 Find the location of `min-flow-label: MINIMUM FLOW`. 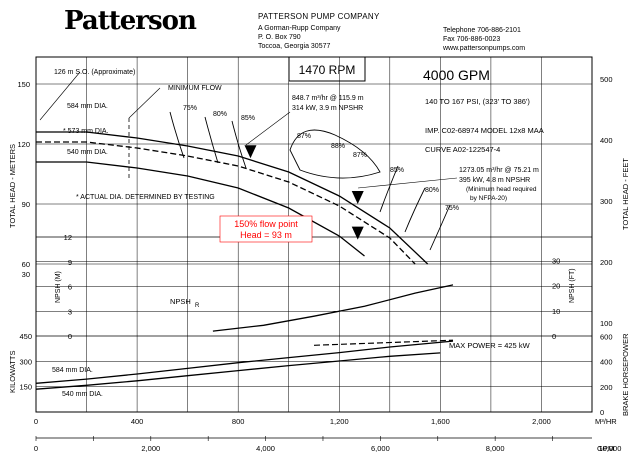

min-flow-label: MINIMUM FLOW is located at coordinates (195, 88).